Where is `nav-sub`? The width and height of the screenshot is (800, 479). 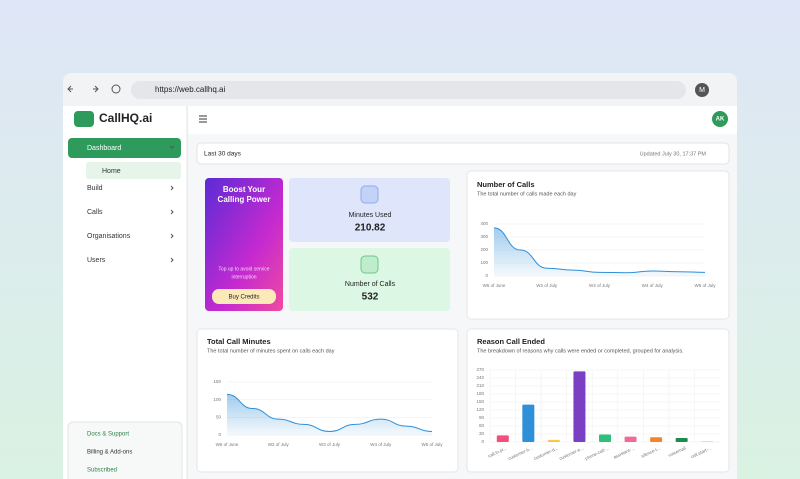
nav-sub is located at coordinates (133, 170).